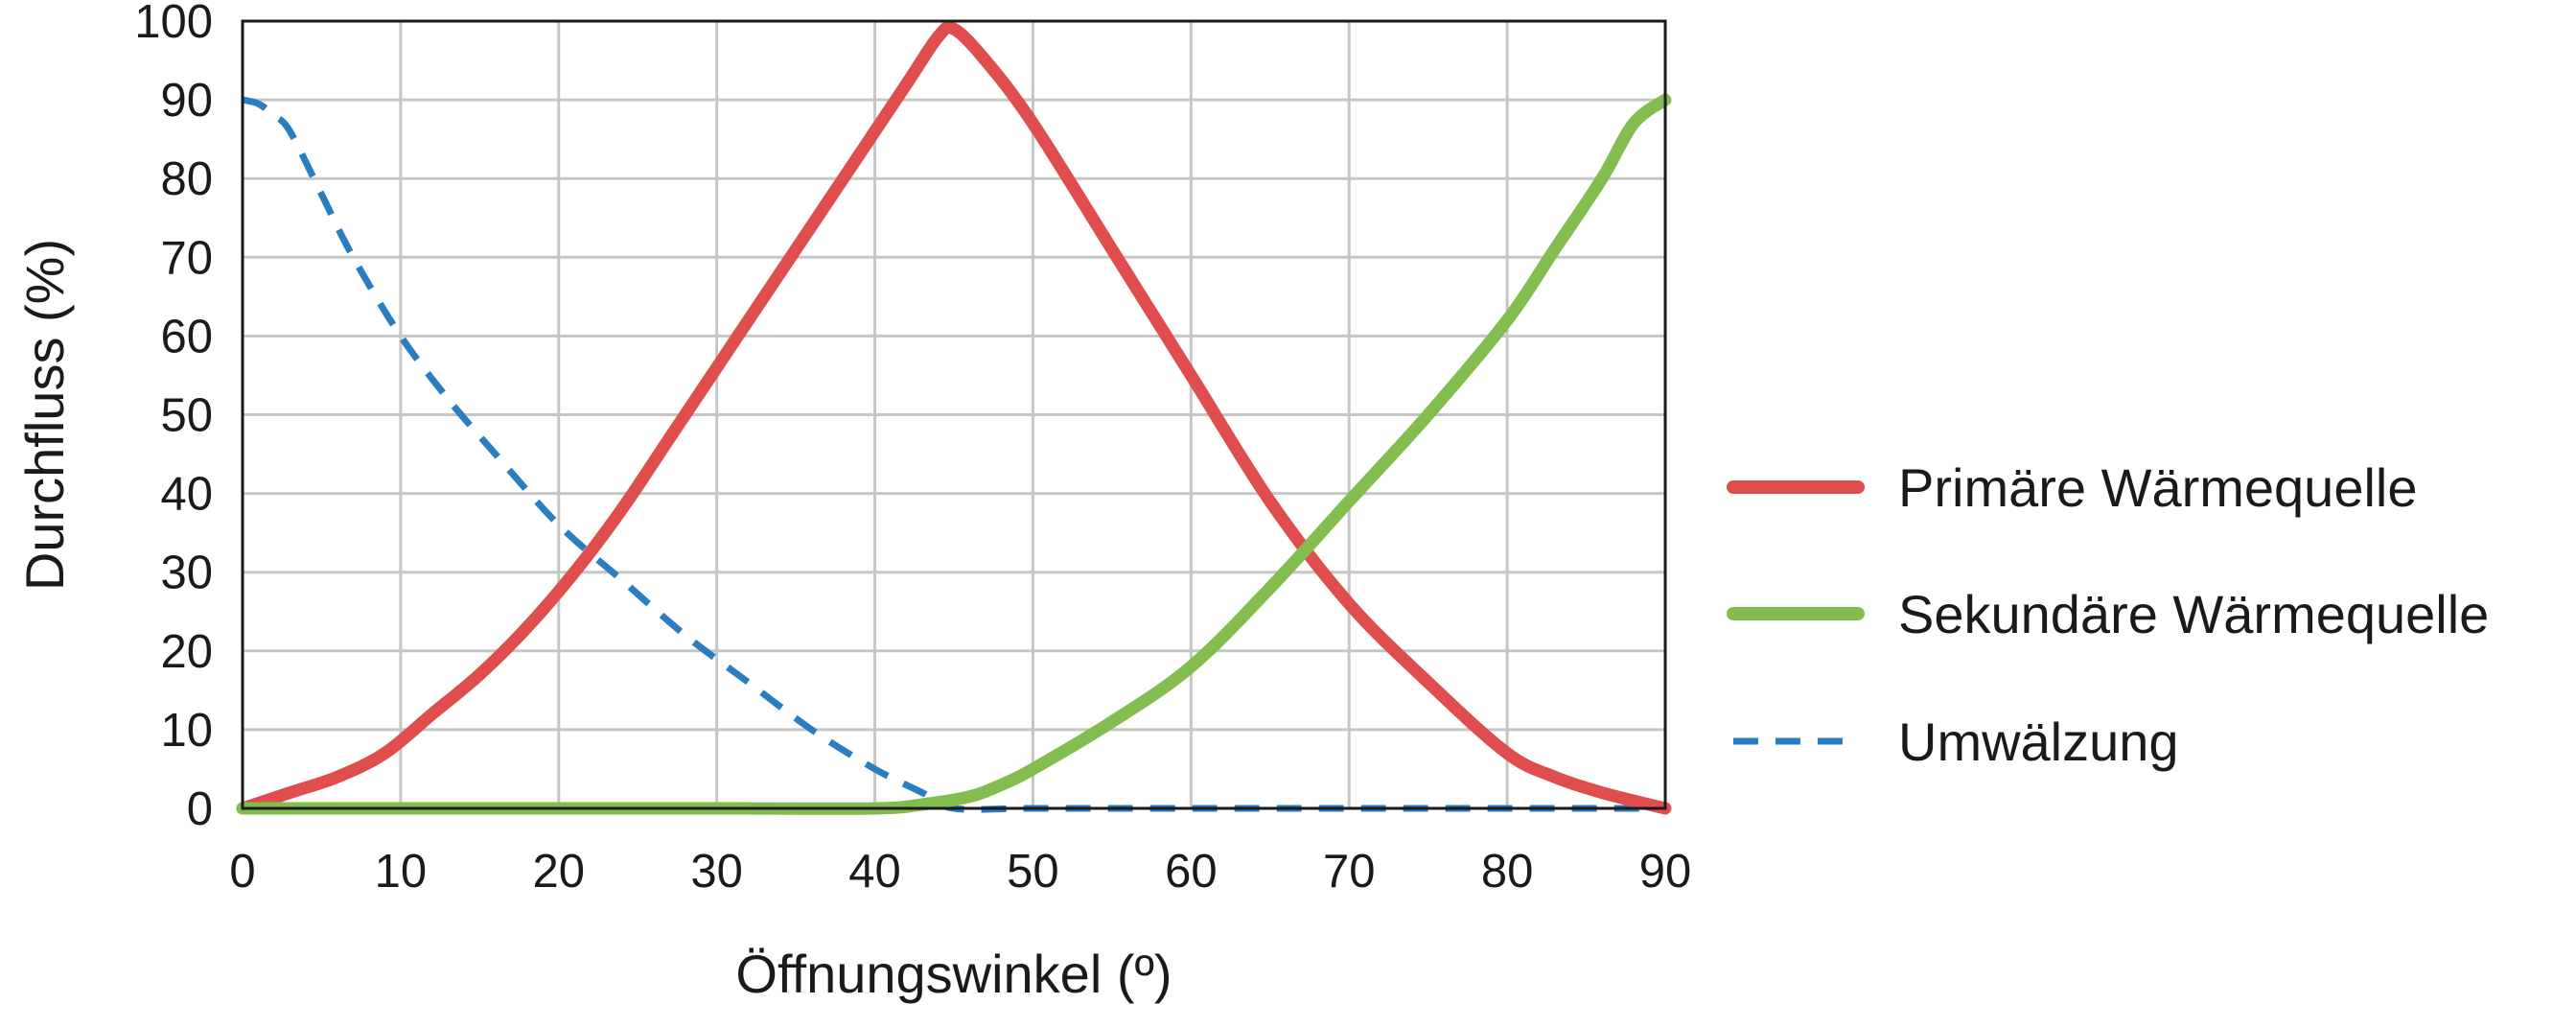 The image size is (2576, 1027). Describe the element at coordinates (186, 336) in the screenshot. I see `y-tick-label: 60` at that location.